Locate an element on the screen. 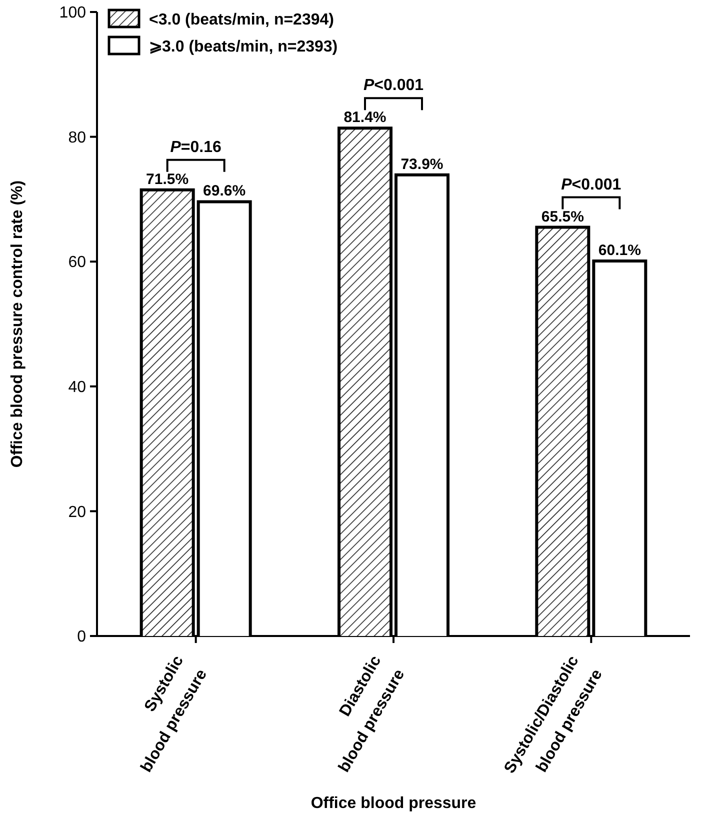  x-axis-title: Office blood pressure is located at coordinates (393, 803).